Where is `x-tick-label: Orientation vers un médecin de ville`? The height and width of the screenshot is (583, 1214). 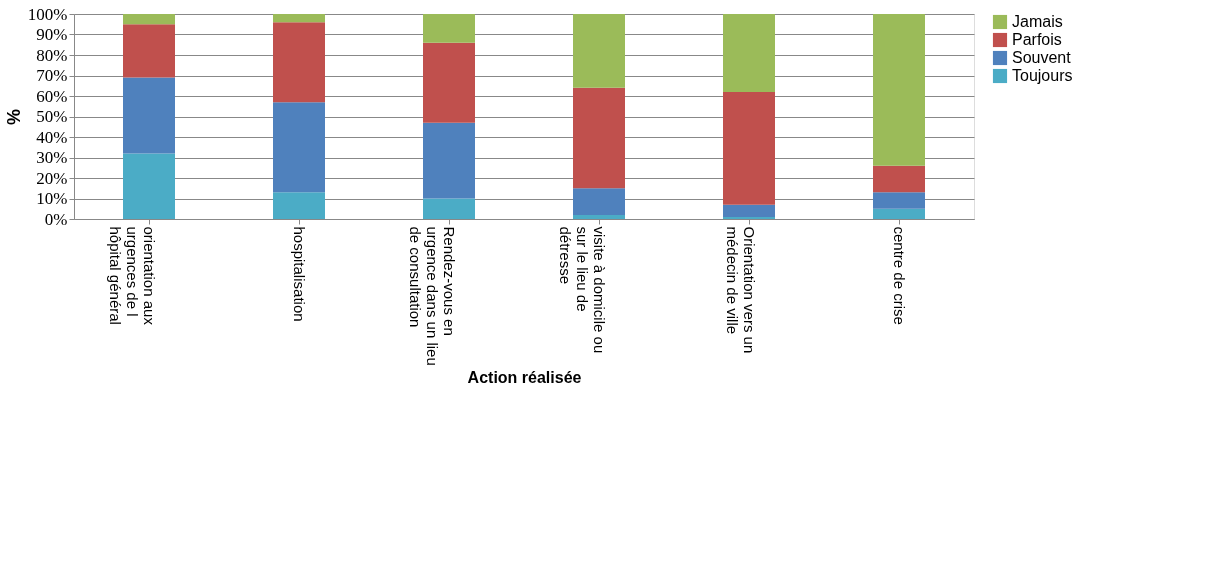 x-tick-label: Orientation vers un médecin de ville is located at coordinates (741, 290).